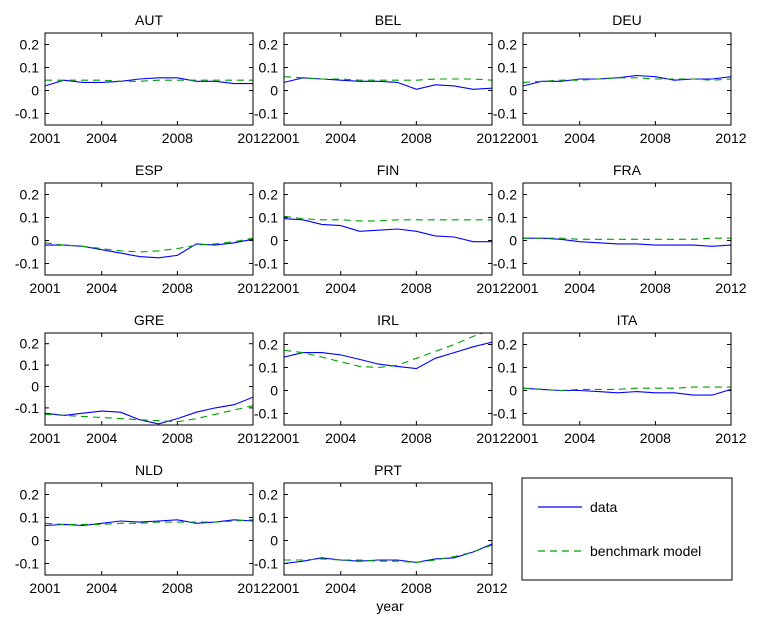 Image resolution: width=763 pixels, height=620 pixels. Describe the element at coordinates (627, 320) in the screenshot. I see `panel-title: ITA` at that location.